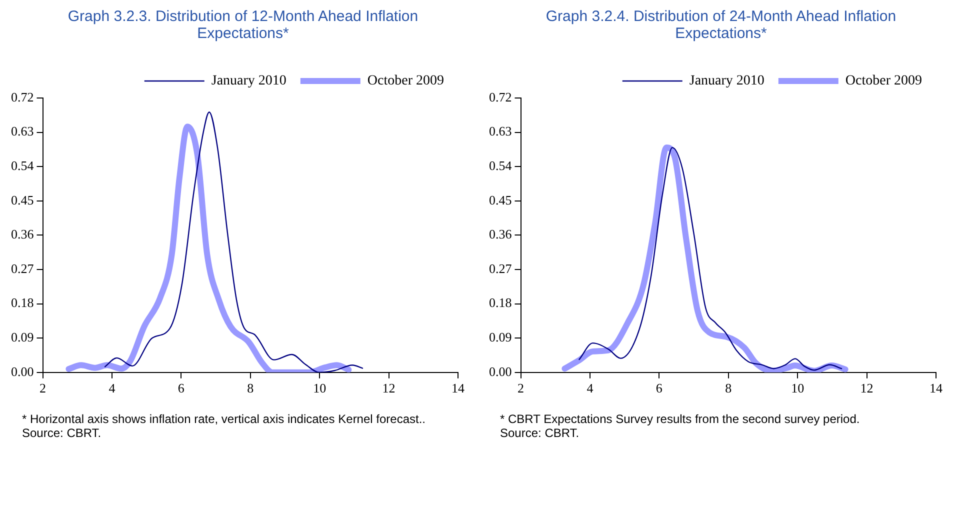 This screenshot has width=958, height=515. I want to click on text: * Horizontal axis shows inflation rate, vertical axis indicates Kernel forecast.., so click(224, 419).